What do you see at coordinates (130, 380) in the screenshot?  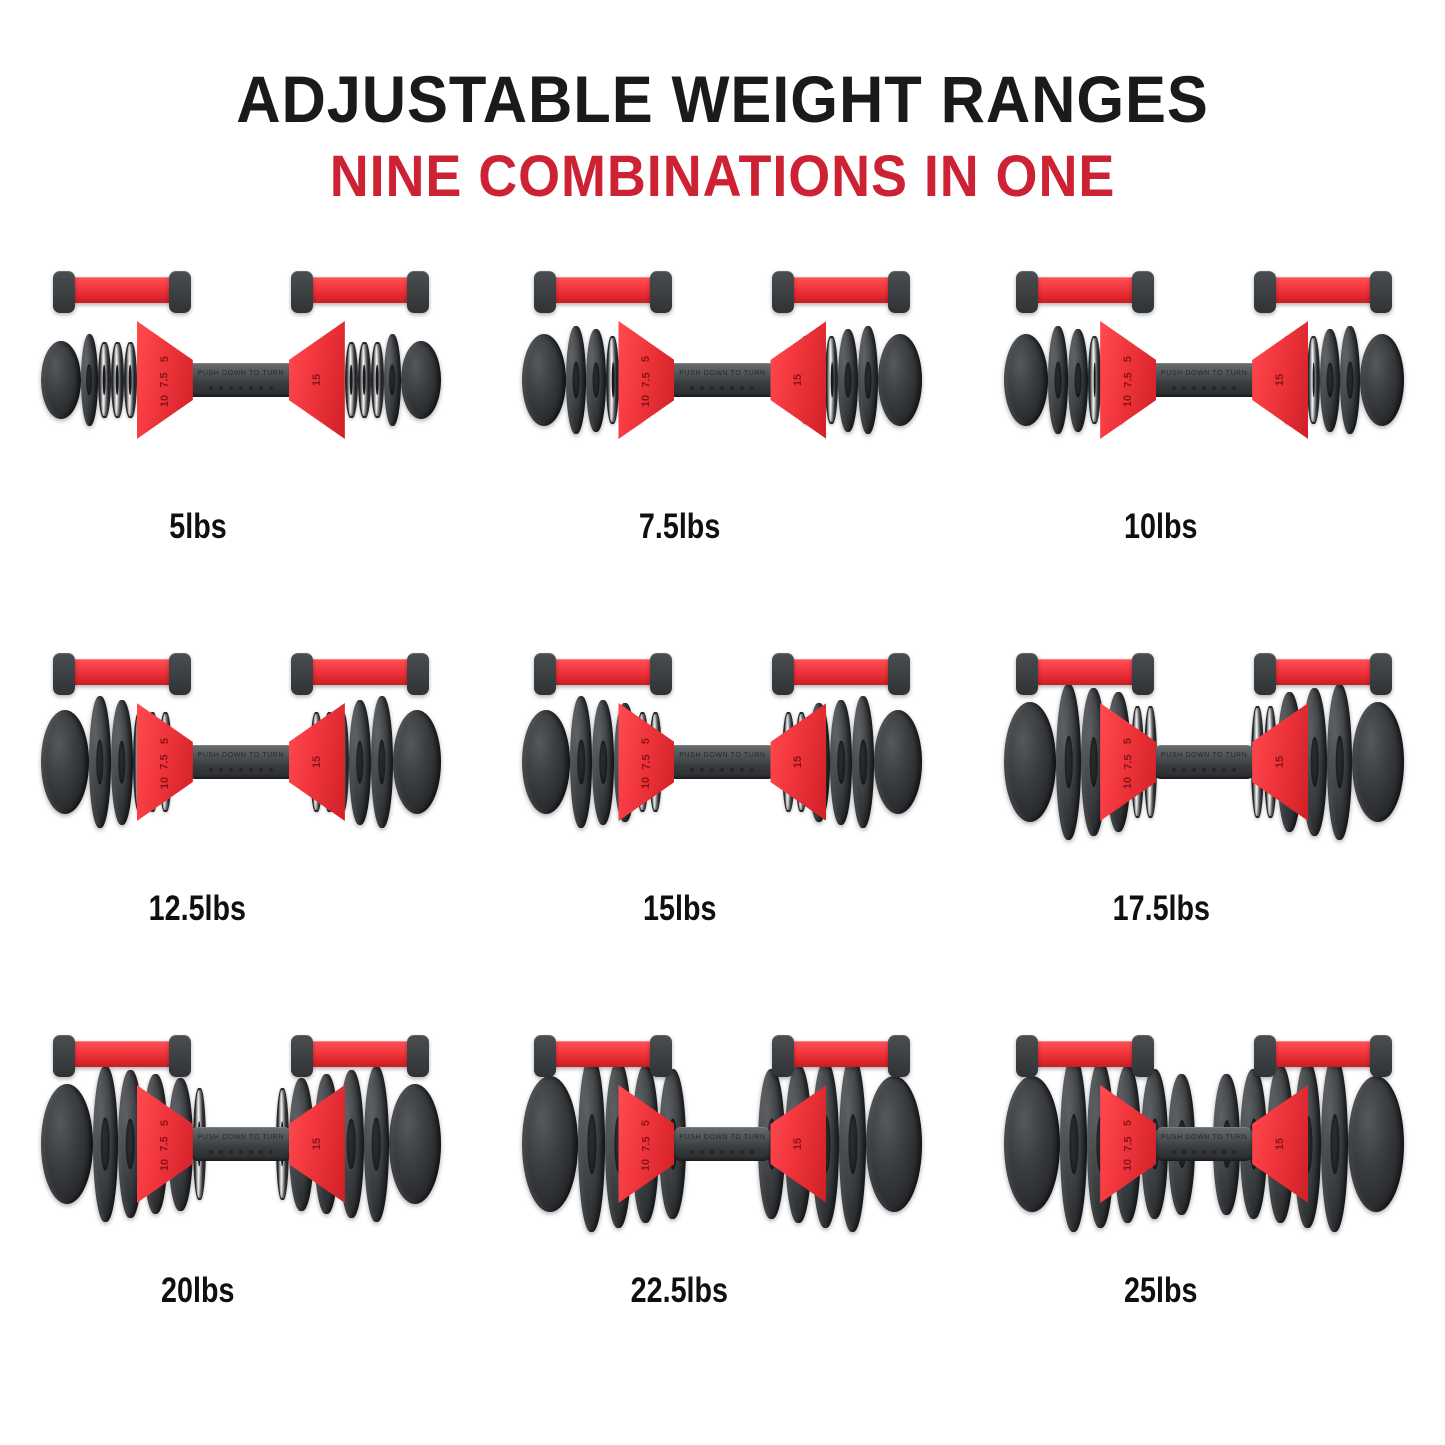 I see `detached-plate-ring` at bounding box center [130, 380].